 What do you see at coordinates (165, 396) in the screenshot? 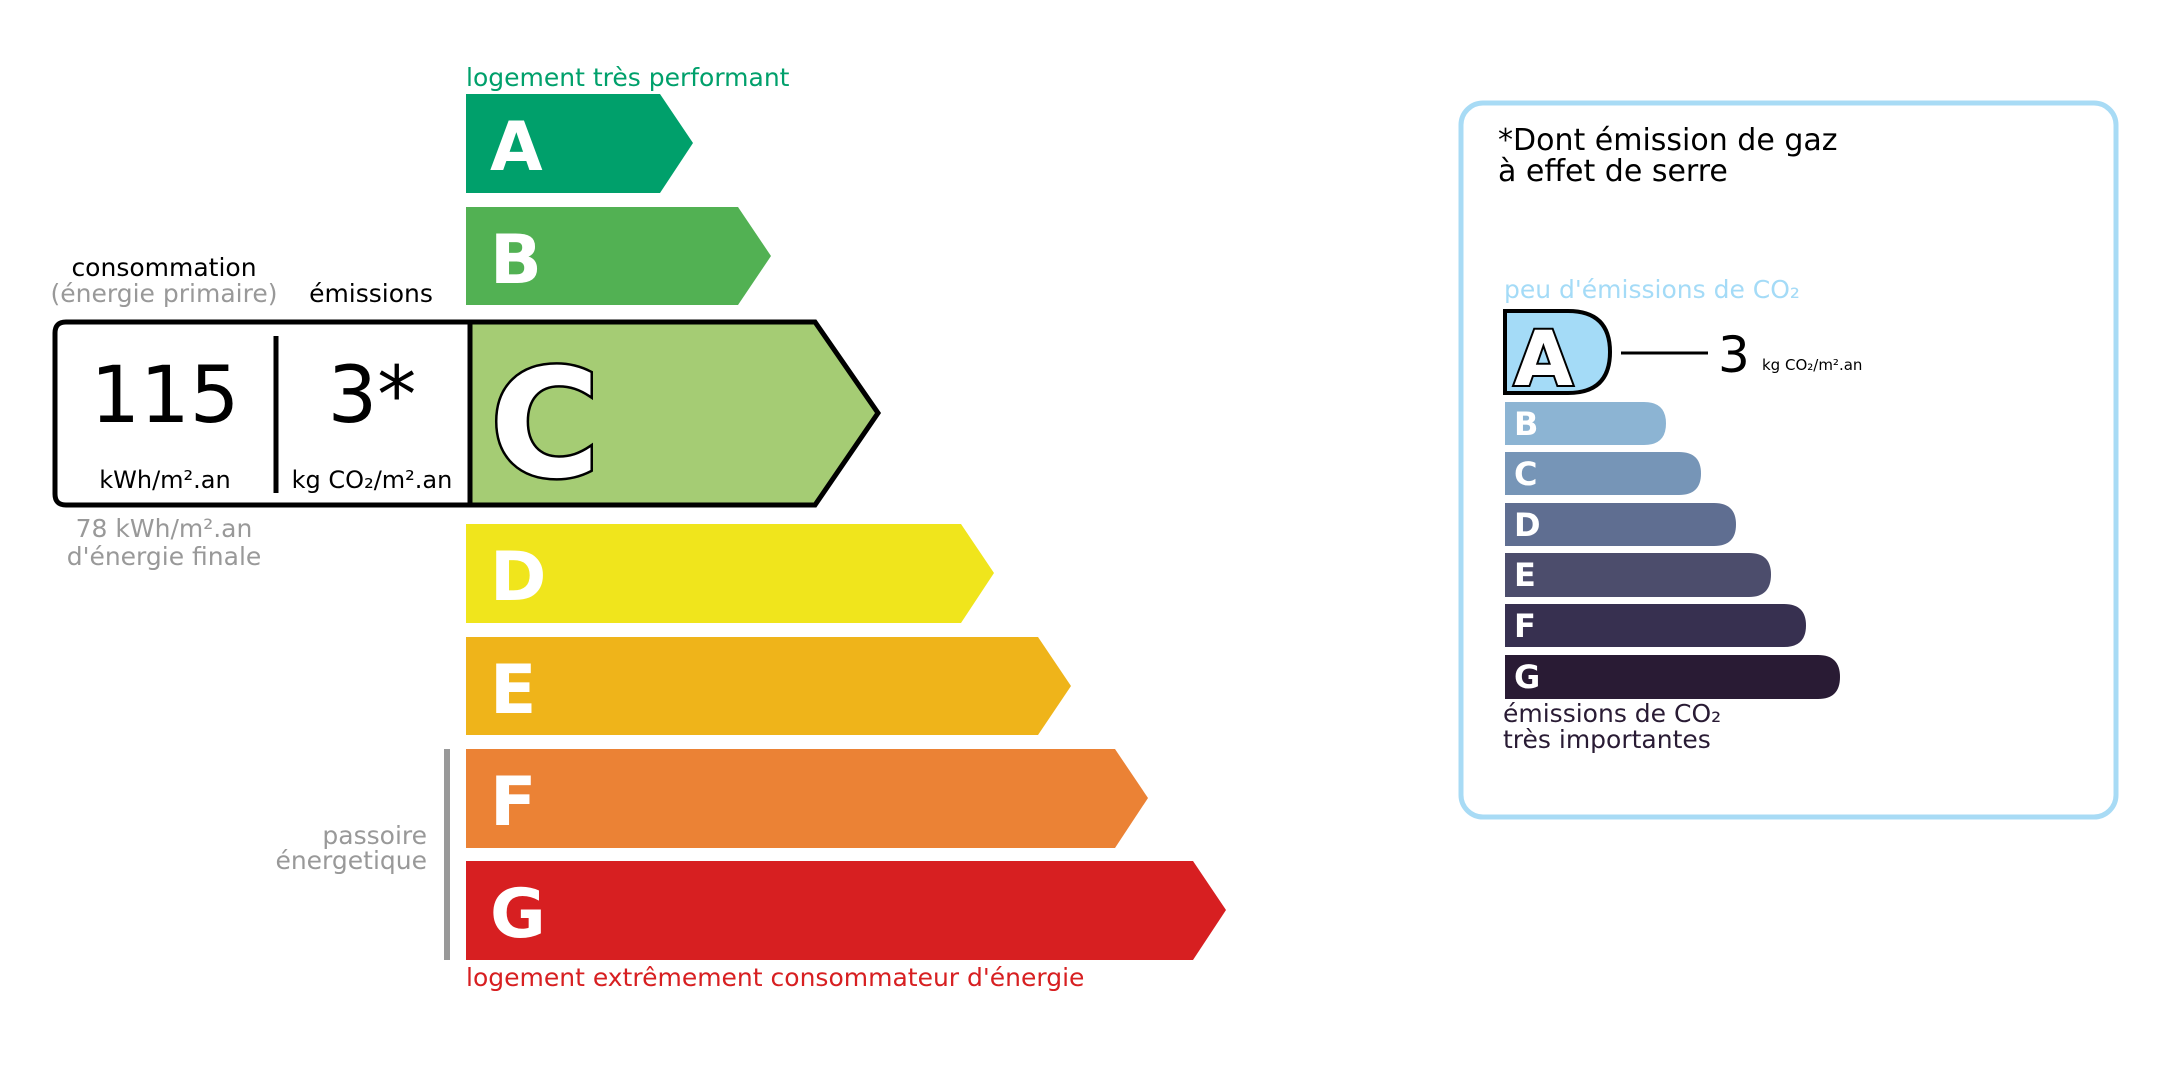
I see `consumption-value: 115` at bounding box center [165, 396].